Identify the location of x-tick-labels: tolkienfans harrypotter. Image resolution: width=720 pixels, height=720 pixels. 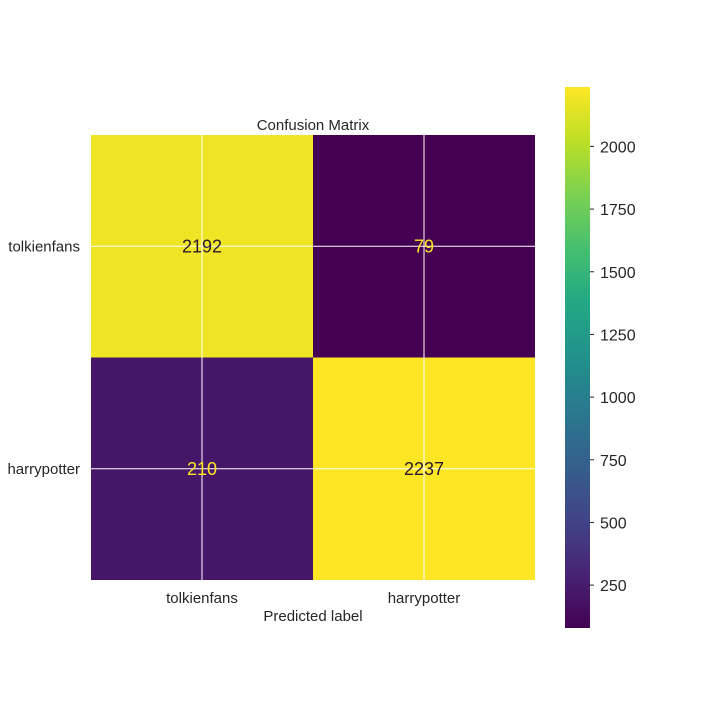
(313, 598).